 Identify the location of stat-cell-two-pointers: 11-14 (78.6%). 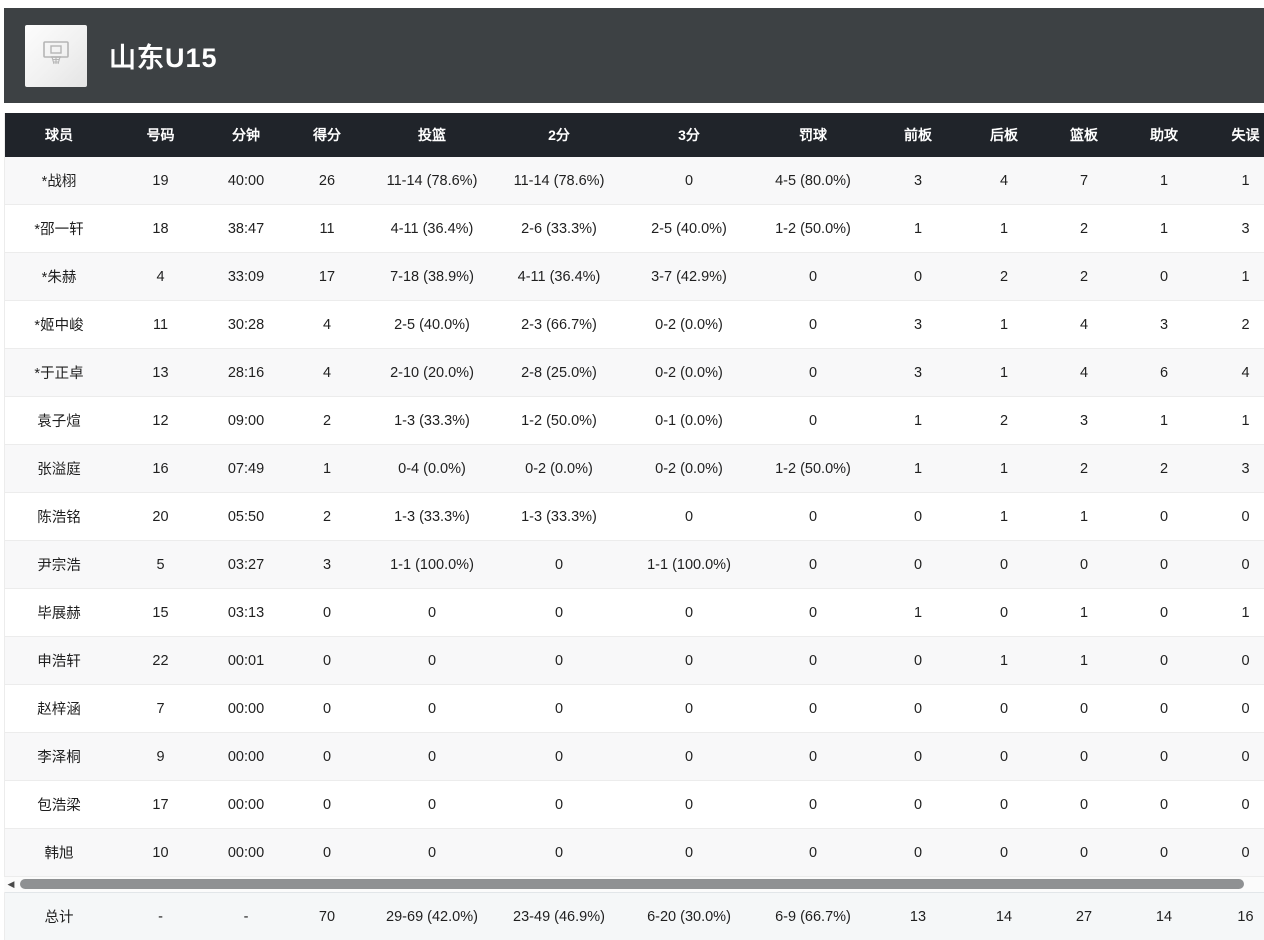
(559, 181).